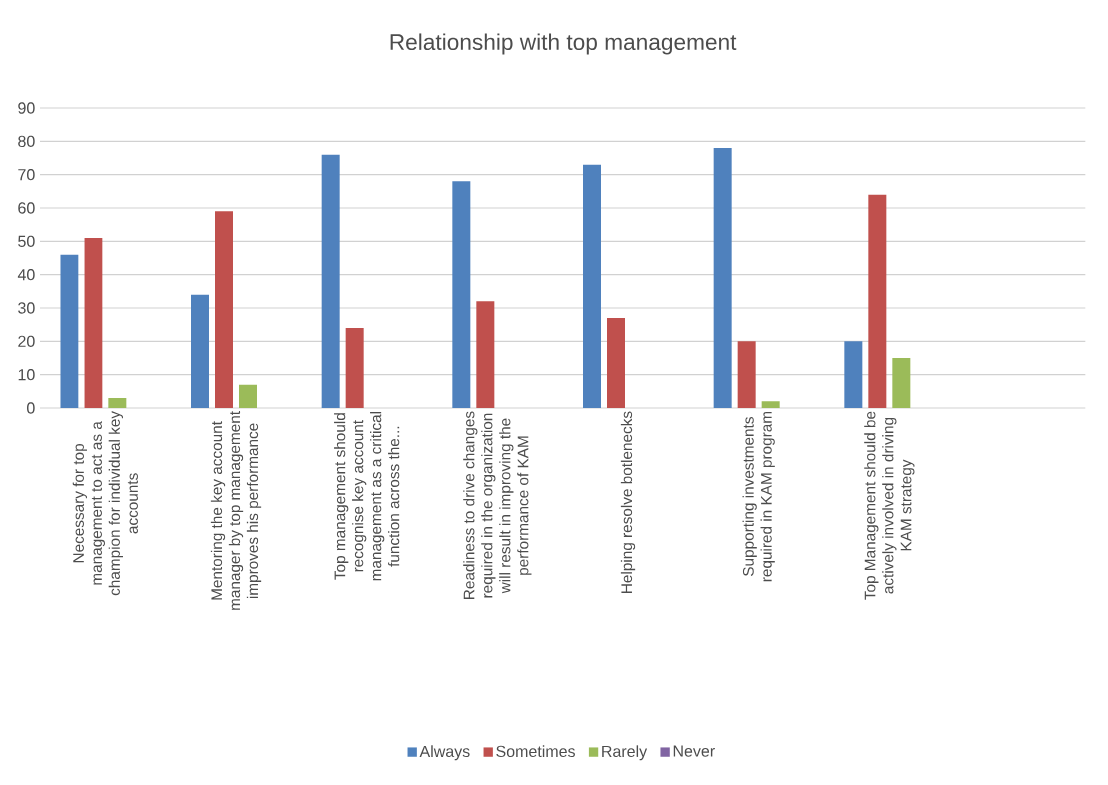  What do you see at coordinates (26, 141) in the screenshot?
I see `y-tick-label: 80` at bounding box center [26, 141].